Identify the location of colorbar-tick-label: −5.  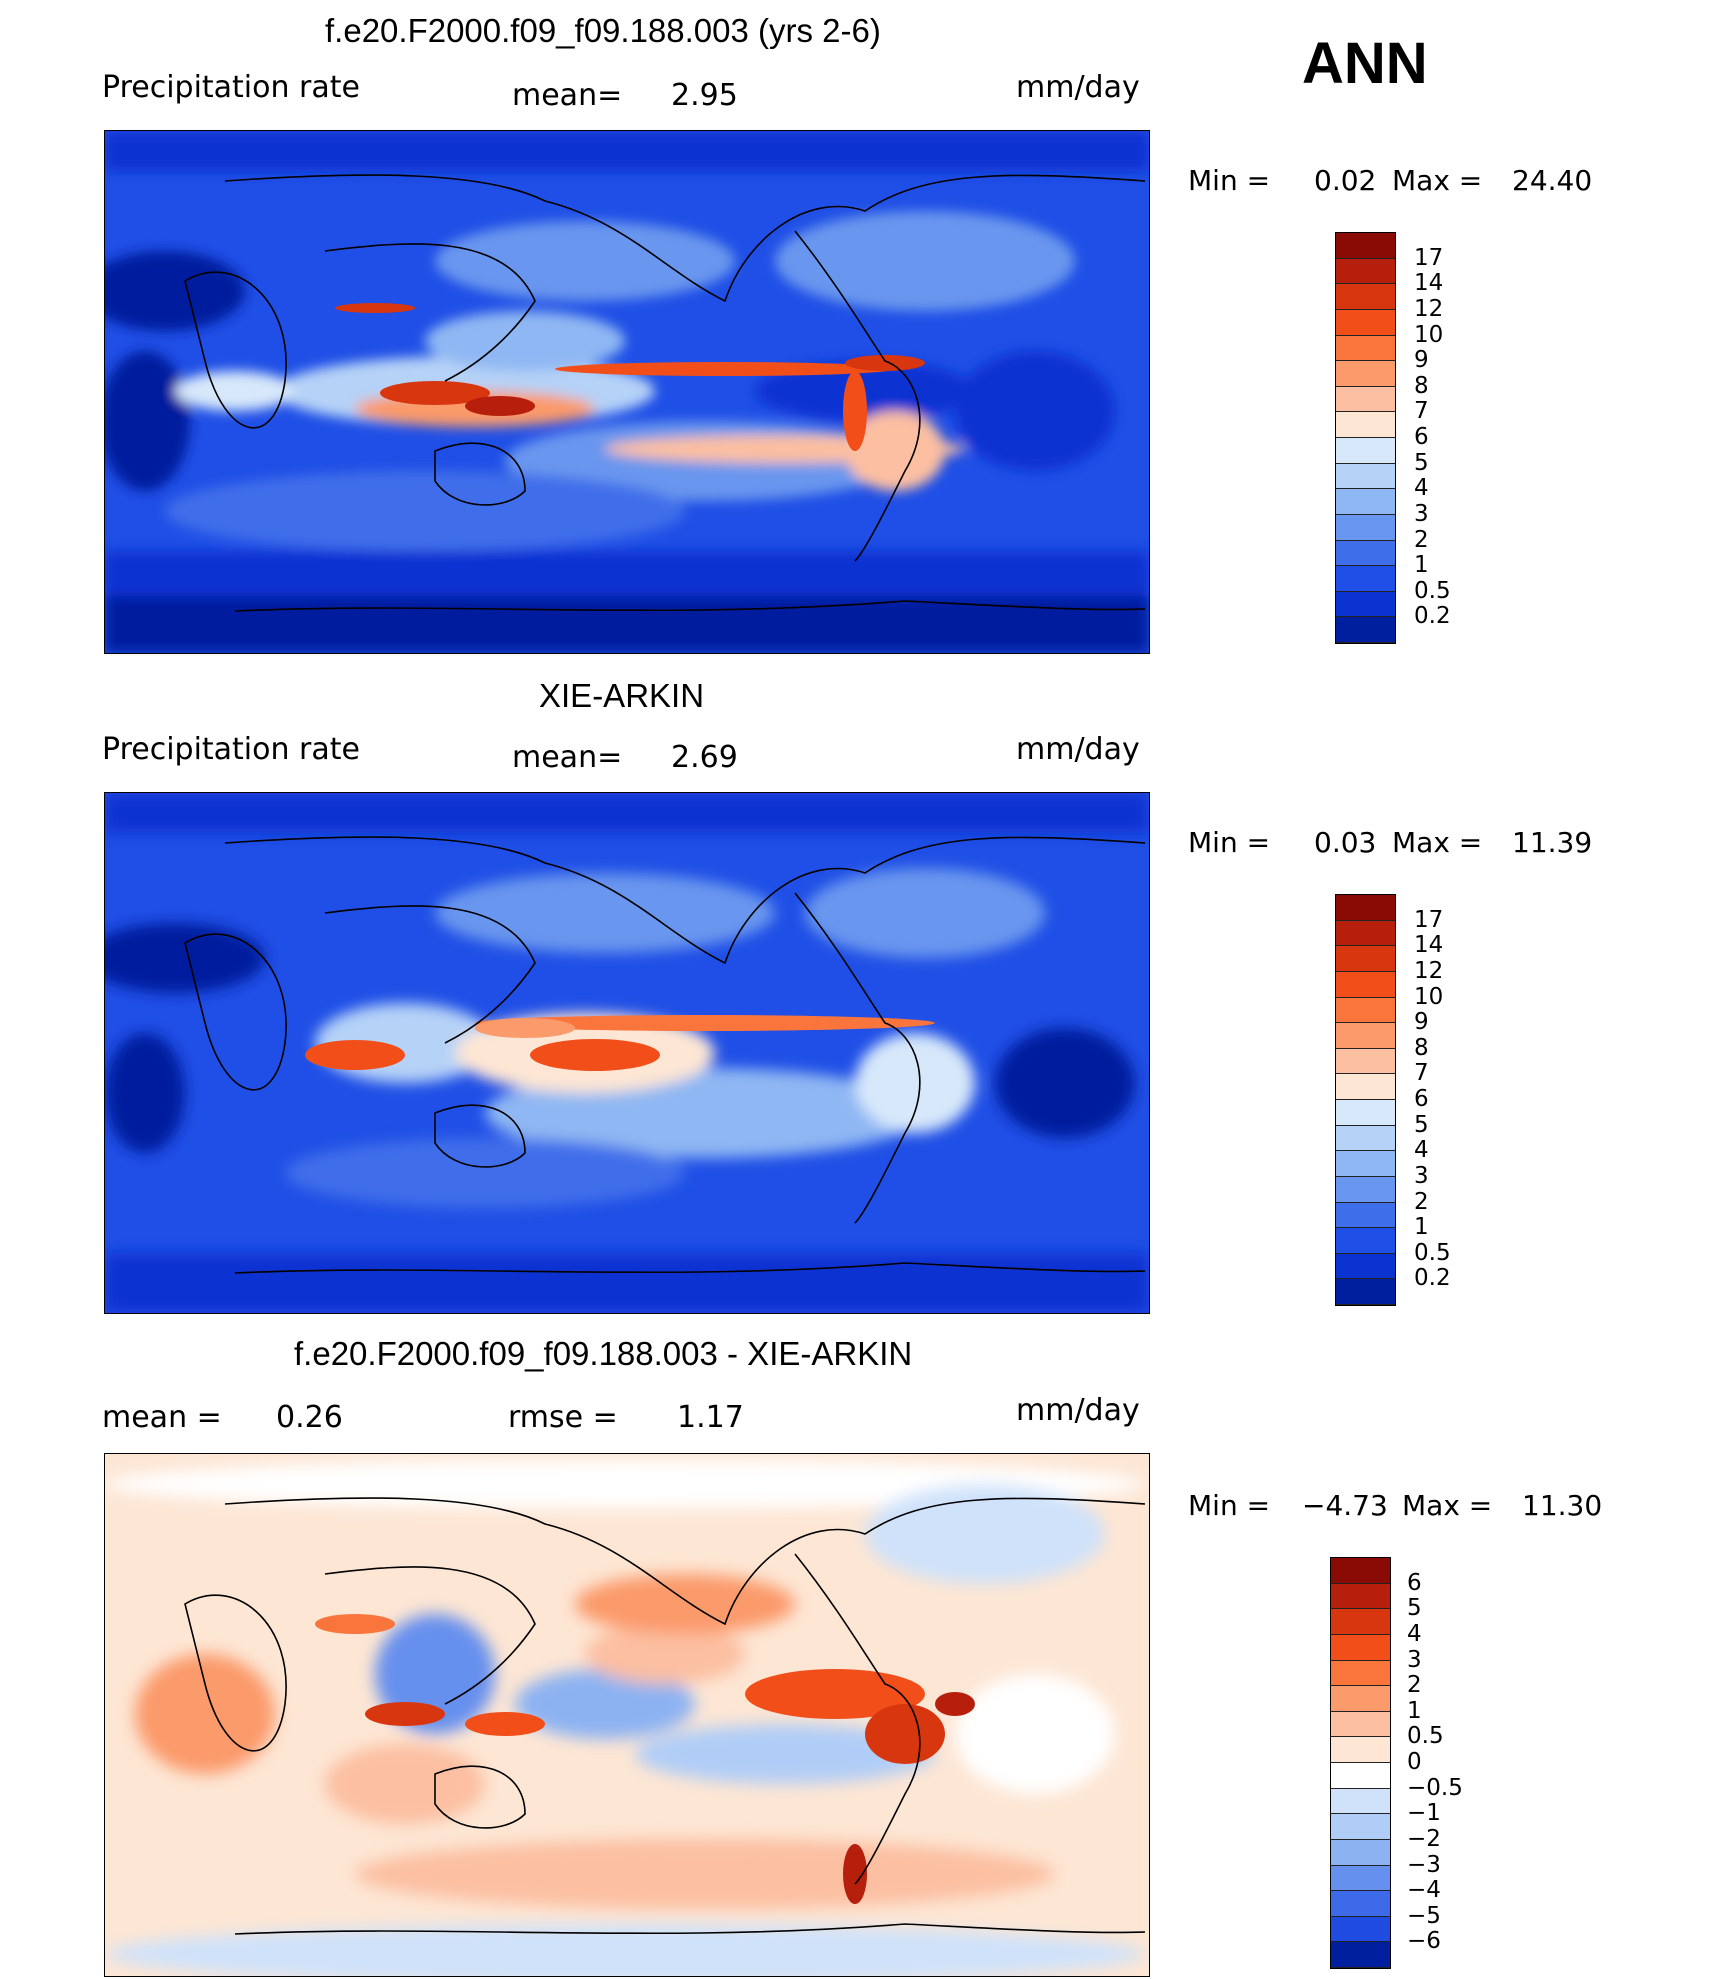
(1424, 1915).